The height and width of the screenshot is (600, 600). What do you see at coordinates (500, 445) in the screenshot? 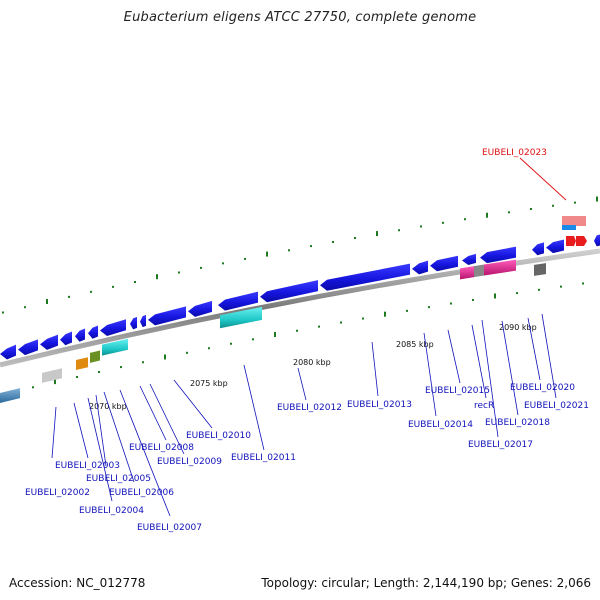
I see `gene-label: EUBELI_02017` at bounding box center [500, 445].